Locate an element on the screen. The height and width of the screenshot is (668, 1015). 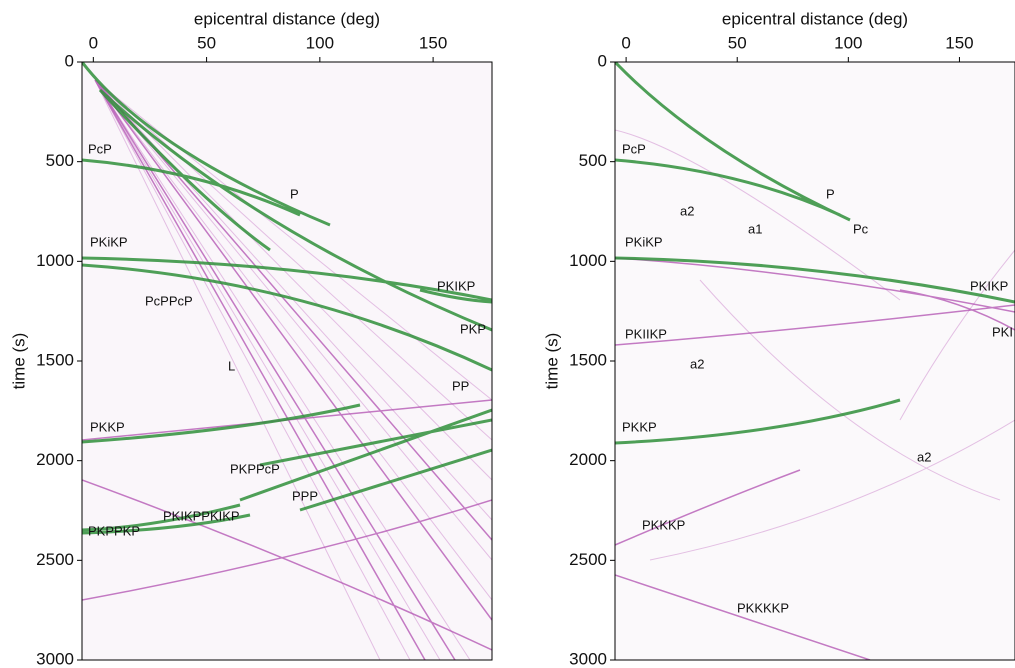
phase-label: PPP is located at coordinates (305, 495).